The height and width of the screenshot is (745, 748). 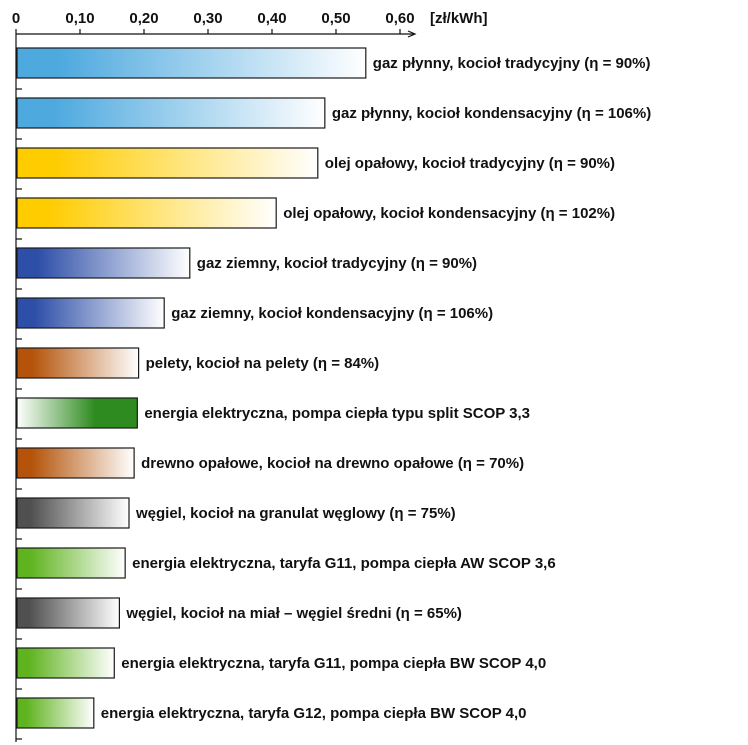 I want to click on x-tick-label: 0,40, so click(x=271, y=18).